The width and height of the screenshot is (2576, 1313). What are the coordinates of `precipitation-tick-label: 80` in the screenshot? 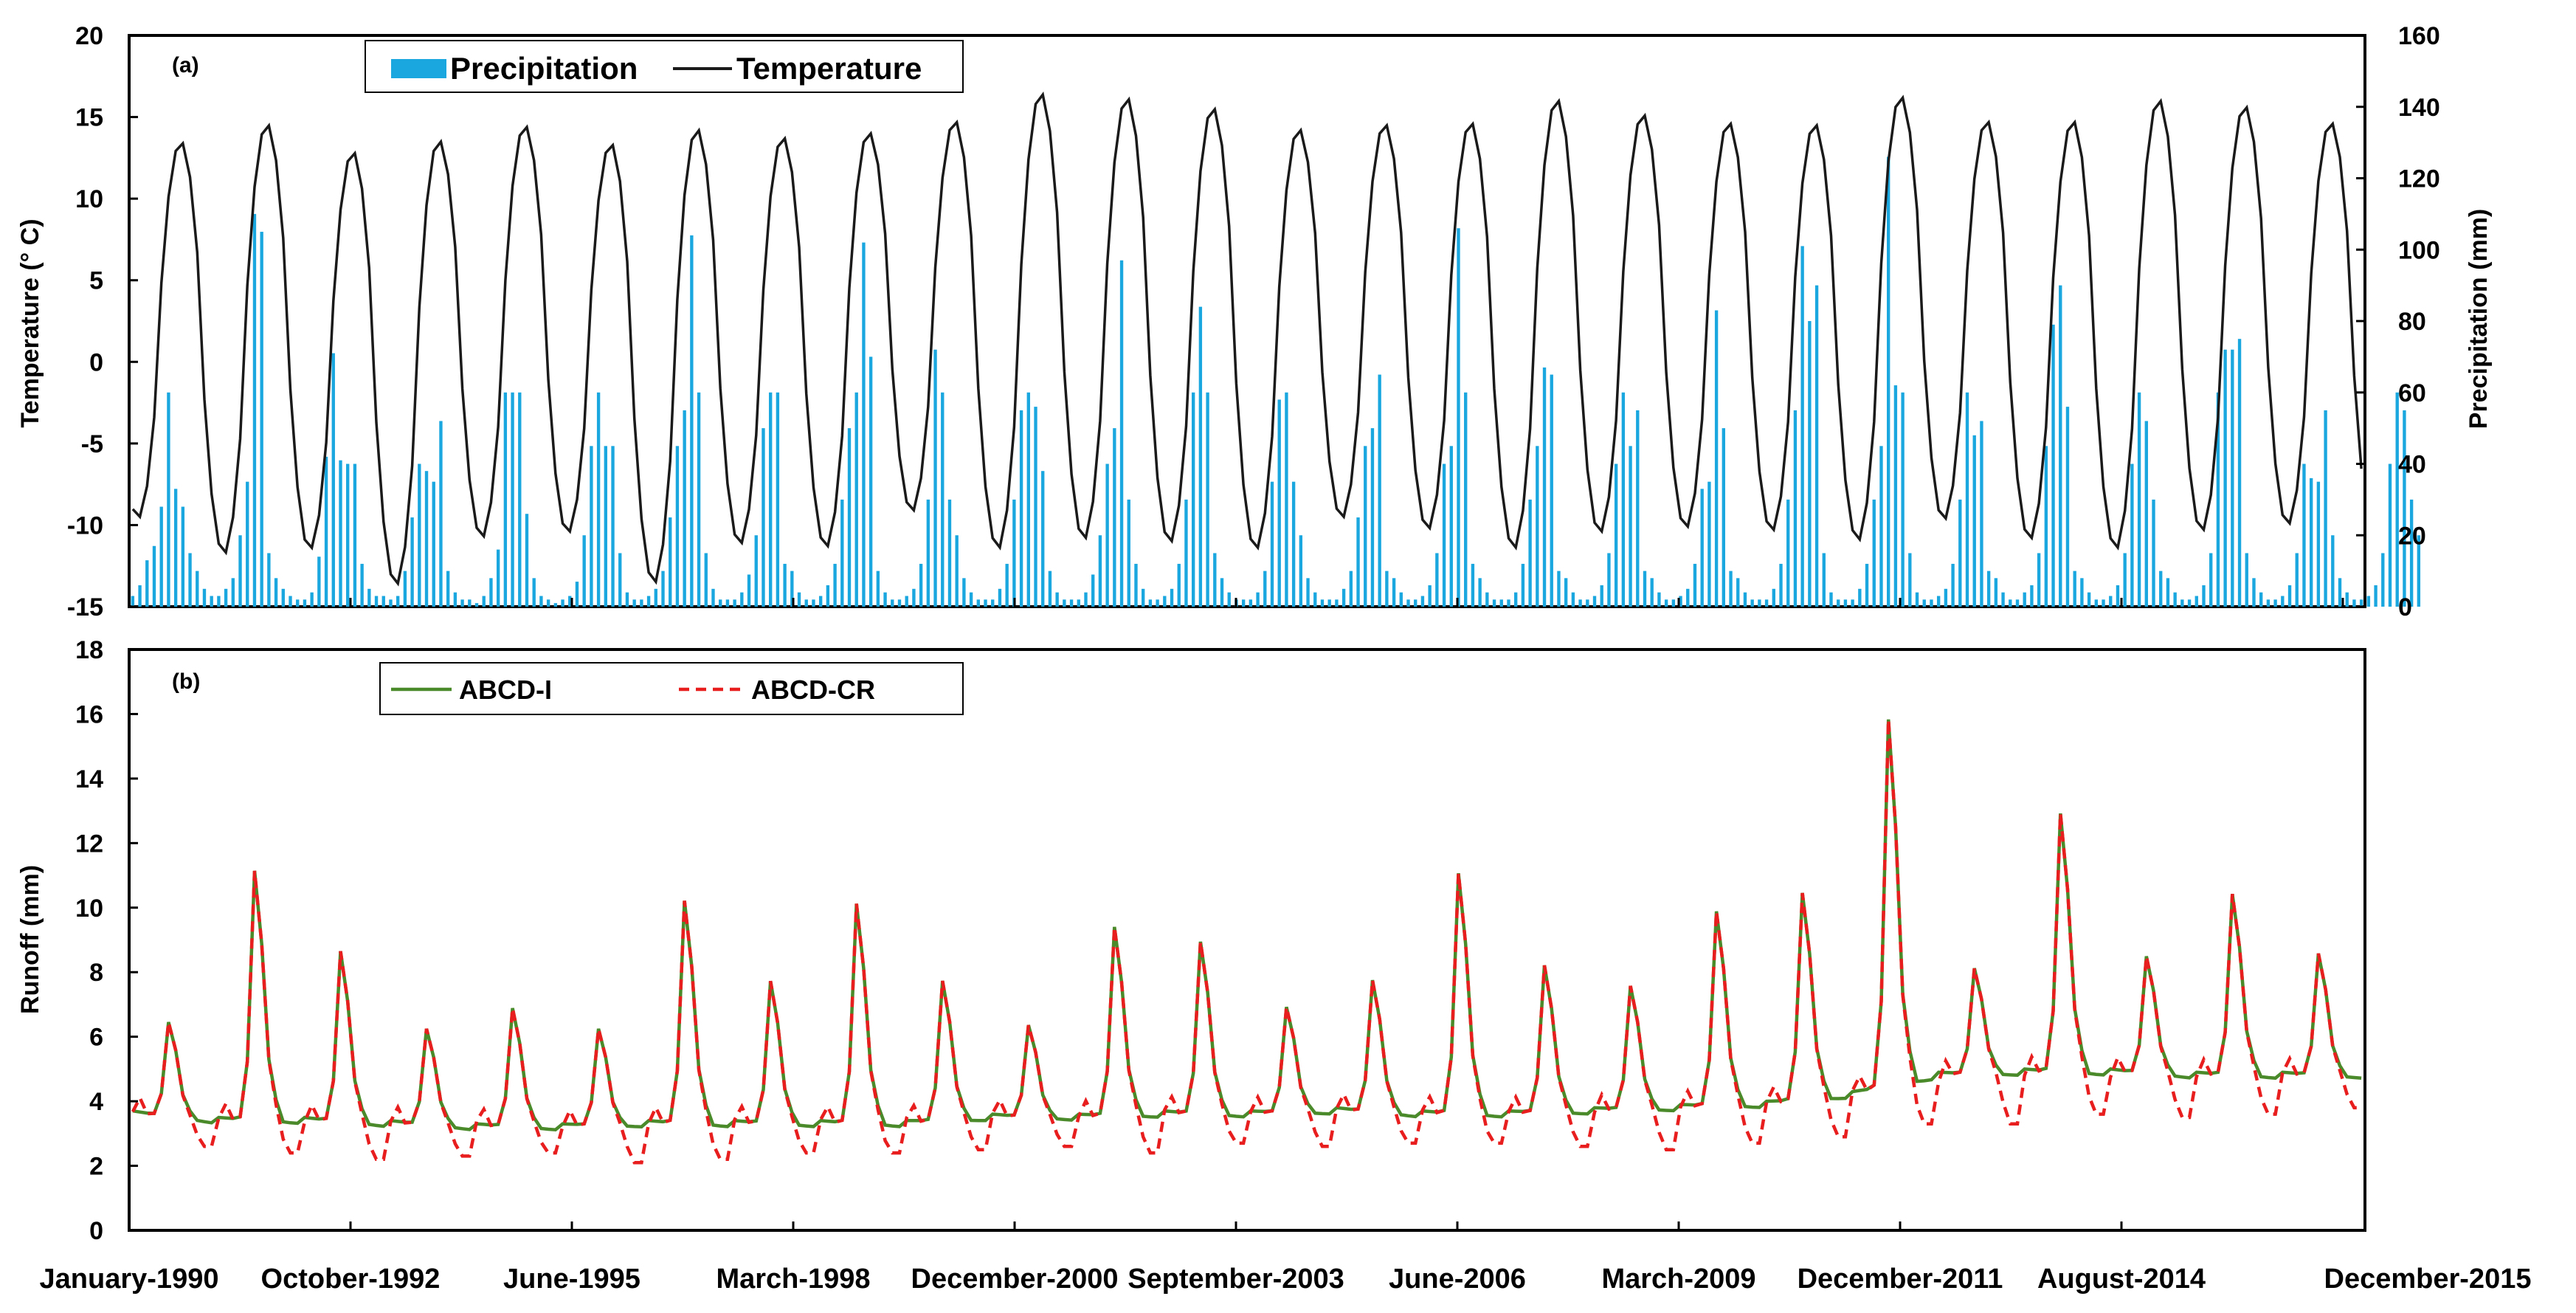 It's located at (2412, 322).